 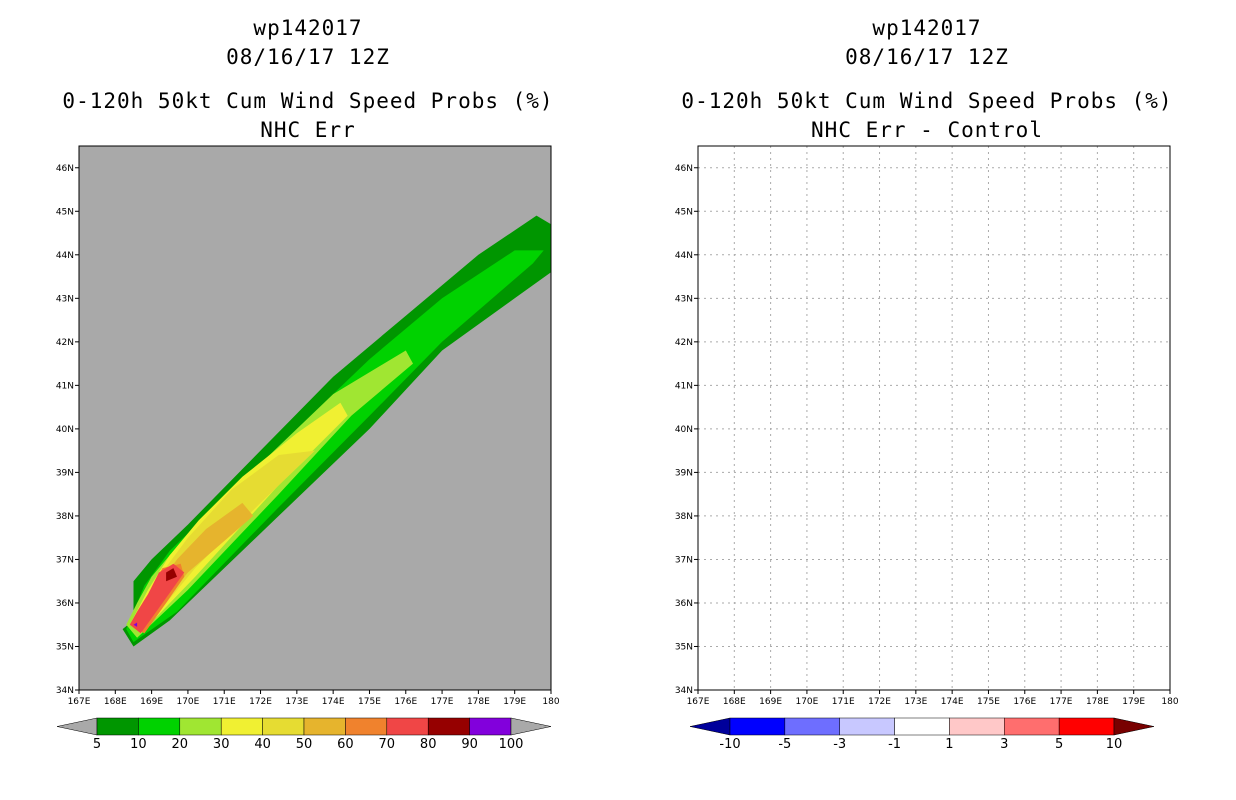 I want to click on lon-label: 180, so click(x=1169, y=702).